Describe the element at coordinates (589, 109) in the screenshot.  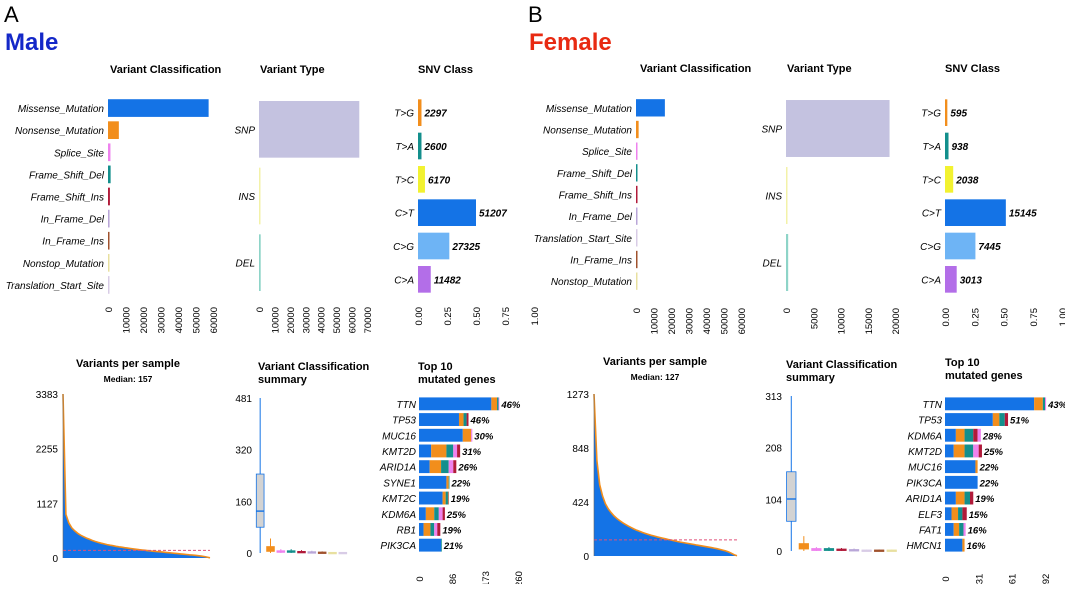
I see `female-variant-class-label: Missense_Mutation` at that location.